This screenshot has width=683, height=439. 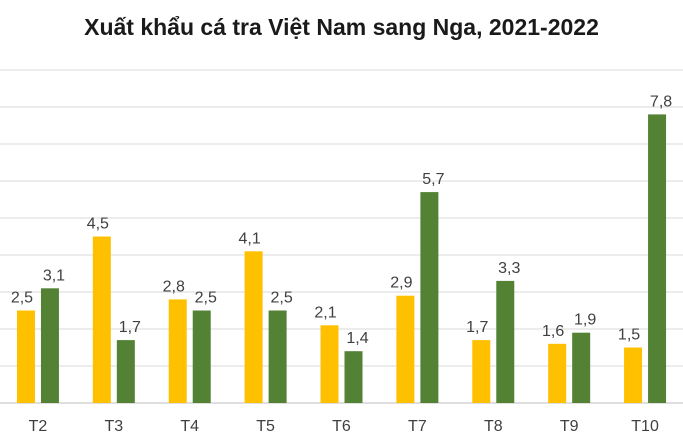 I want to click on data-label-series2-t6: 1,4, so click(x=357, y=338).